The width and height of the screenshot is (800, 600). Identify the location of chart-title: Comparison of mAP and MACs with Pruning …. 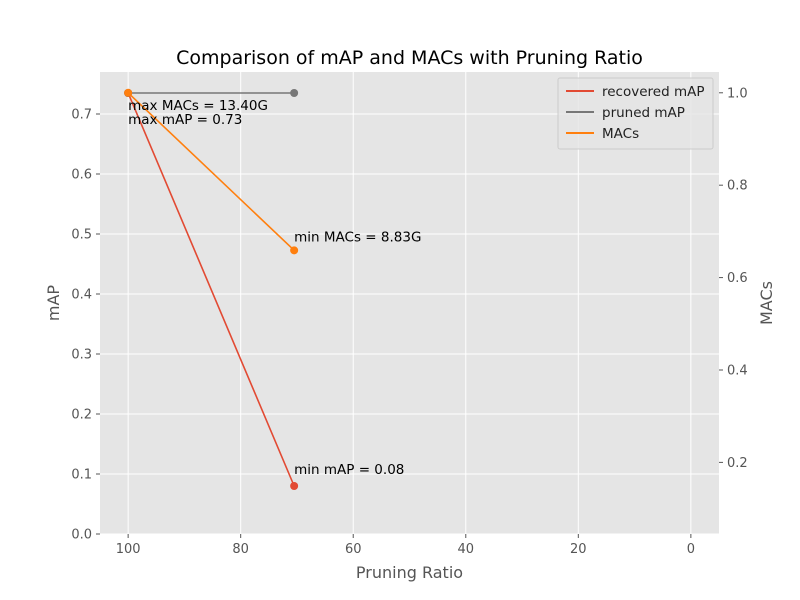
(409, 58).